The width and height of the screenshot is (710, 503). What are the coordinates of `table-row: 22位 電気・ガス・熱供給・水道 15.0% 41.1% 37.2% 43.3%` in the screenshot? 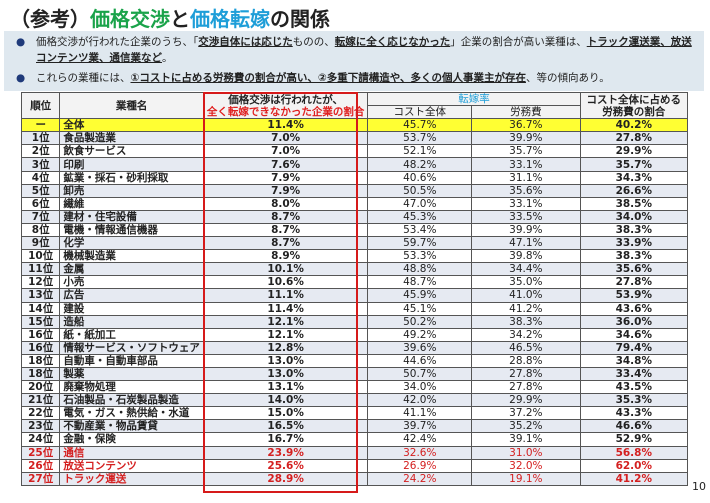 It's located at (354, 413).